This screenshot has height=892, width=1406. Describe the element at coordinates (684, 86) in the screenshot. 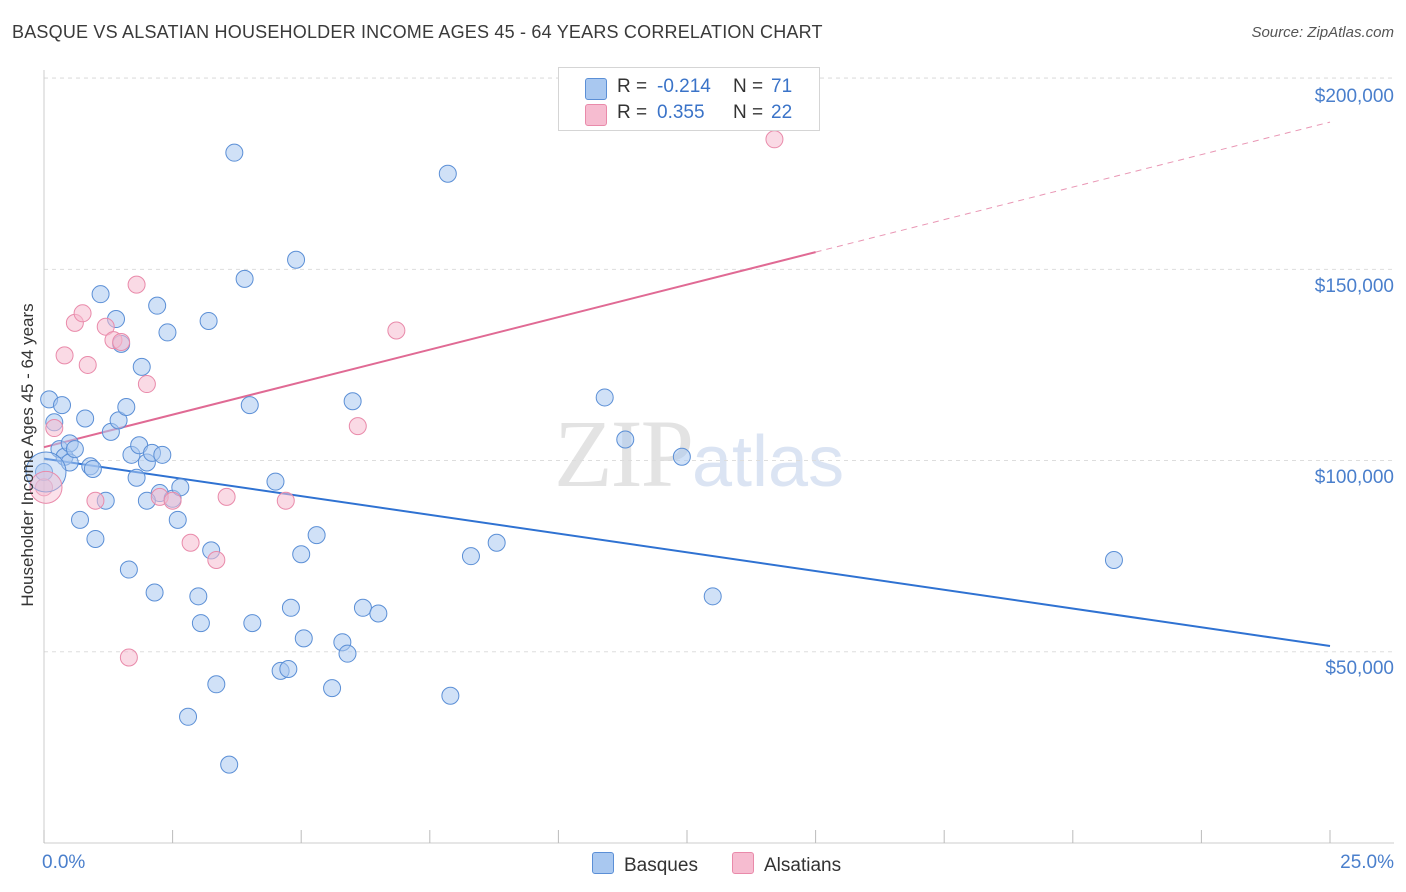

I see `legend-r-value: -0.214` at that location.